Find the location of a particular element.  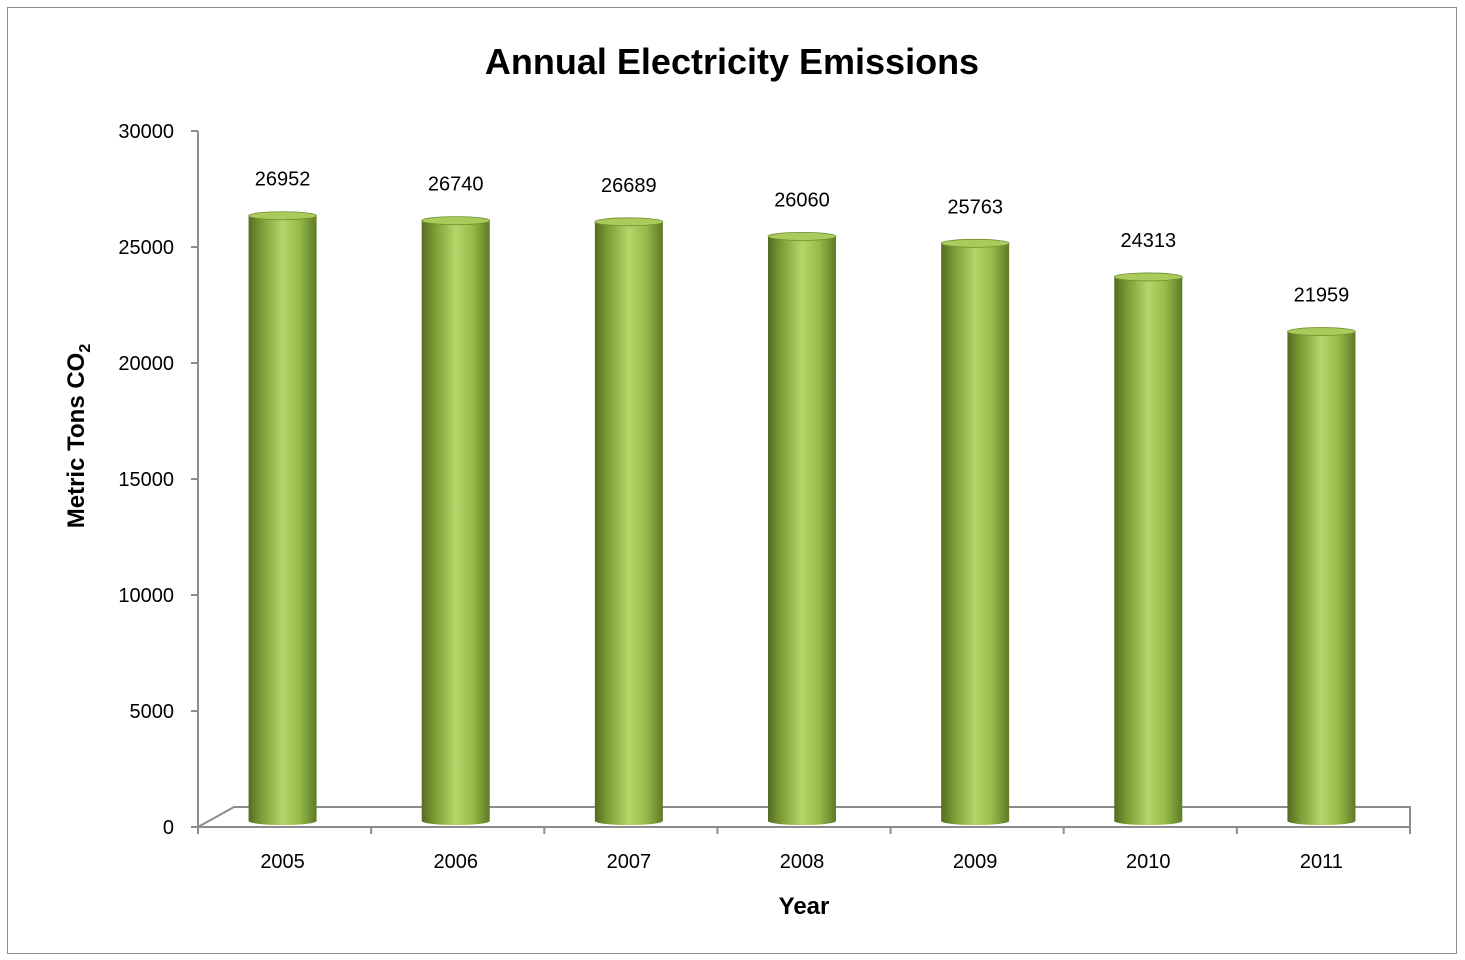

bar-2005 is located at coordinates (282, 518).